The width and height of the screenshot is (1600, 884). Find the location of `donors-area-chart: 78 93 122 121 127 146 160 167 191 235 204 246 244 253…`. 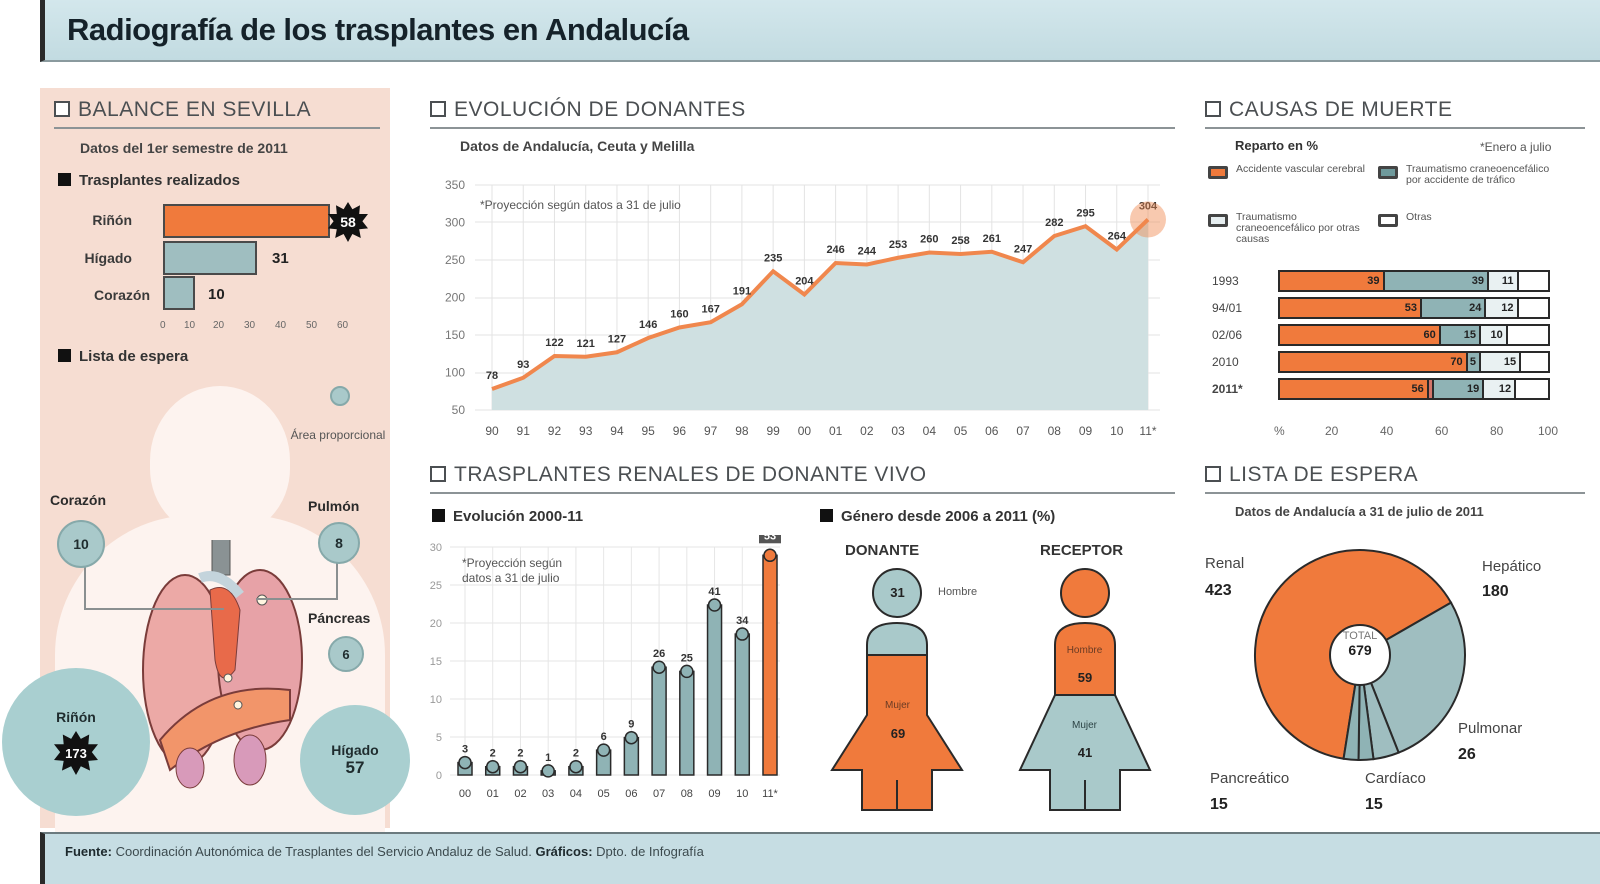

donors-area-chart: 78 93 122 121 127 146 160 167 191 235 204 246 244 253… is located at coordinates (805, 308).